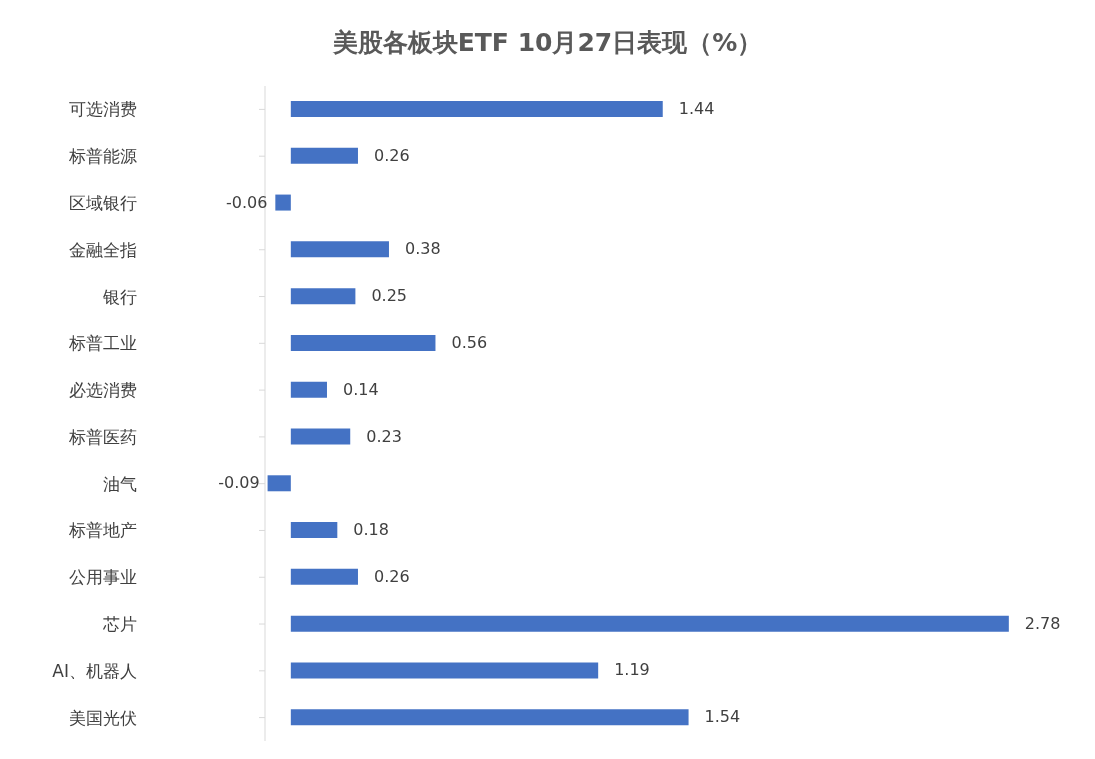 The image size is (1095, 759). Describe the element at coordinates (103, 390) in the screenshot. I see `y-tick-label: 必选消费` at that location.